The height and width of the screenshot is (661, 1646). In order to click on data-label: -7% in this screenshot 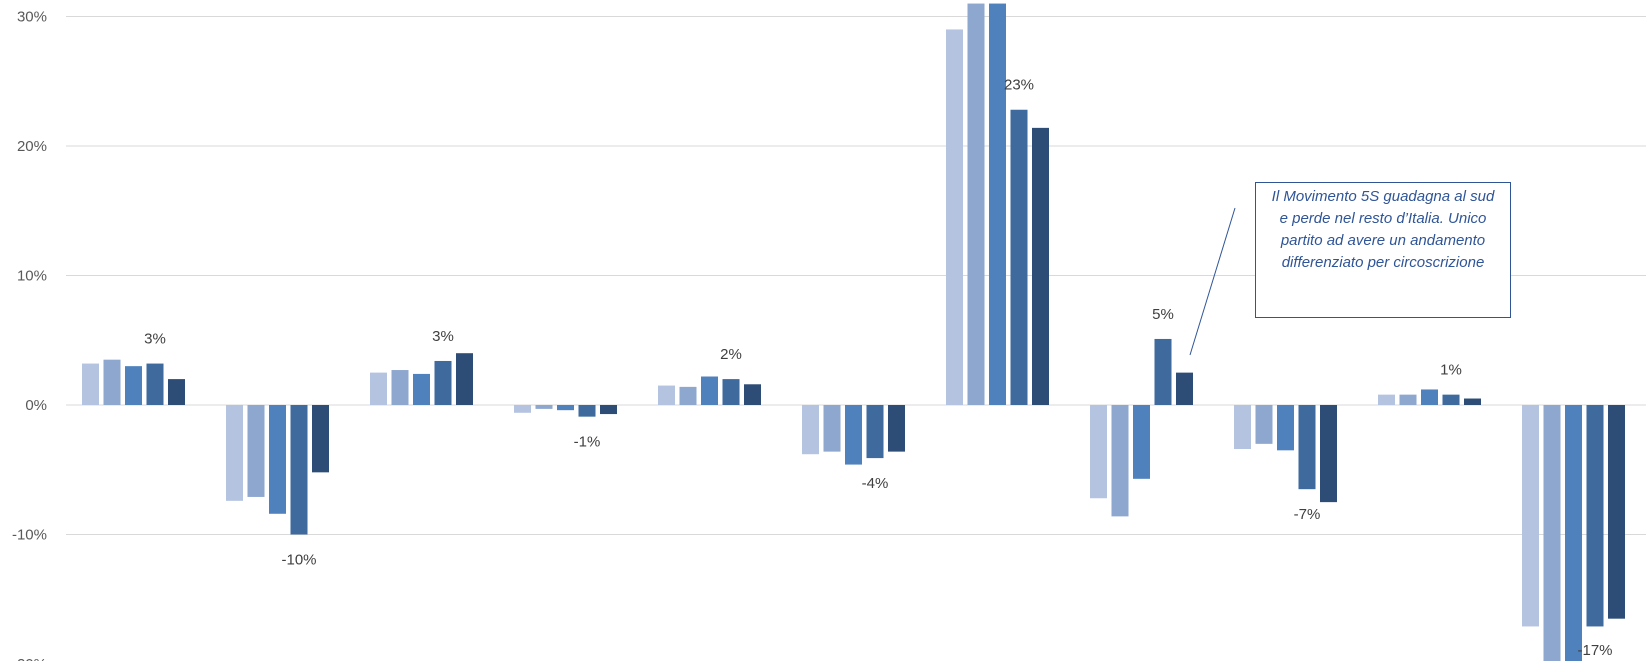, I will do `click(1307, 514)`.